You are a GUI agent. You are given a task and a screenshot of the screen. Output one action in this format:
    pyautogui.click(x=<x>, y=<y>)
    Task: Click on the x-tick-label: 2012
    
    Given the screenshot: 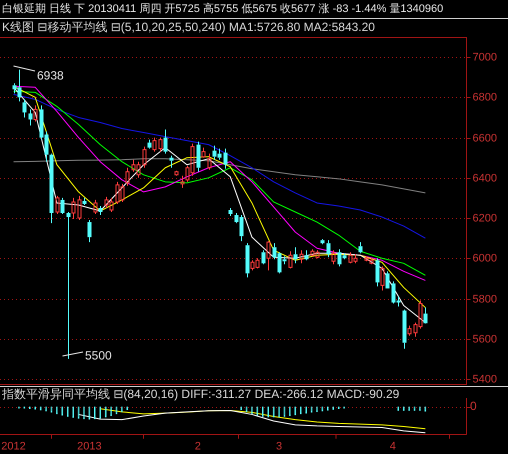 What is the action you would take?
    pyautogui.click(x=13, y=446)
    